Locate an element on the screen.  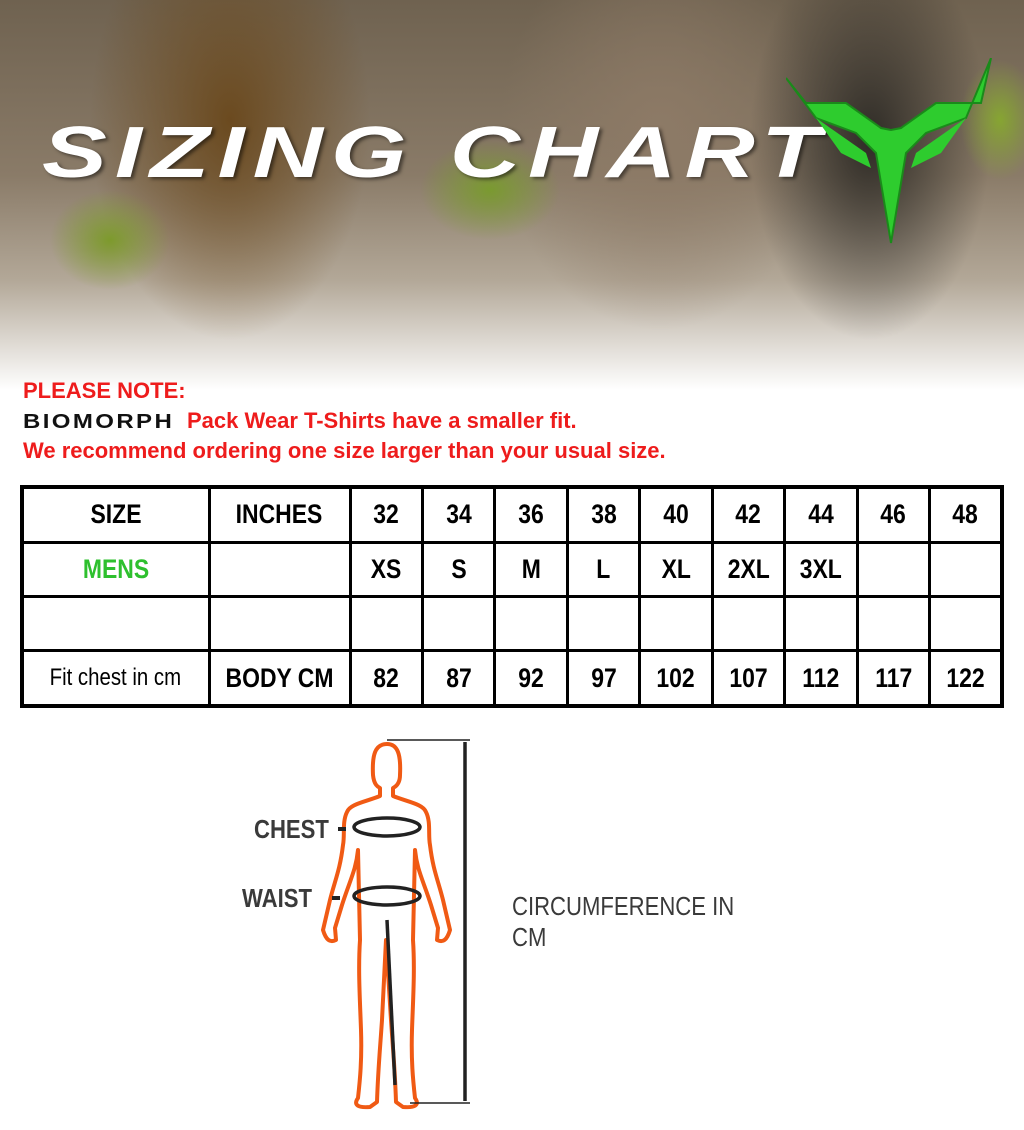
table-cell: 34 is located at coordinates (458, 514).